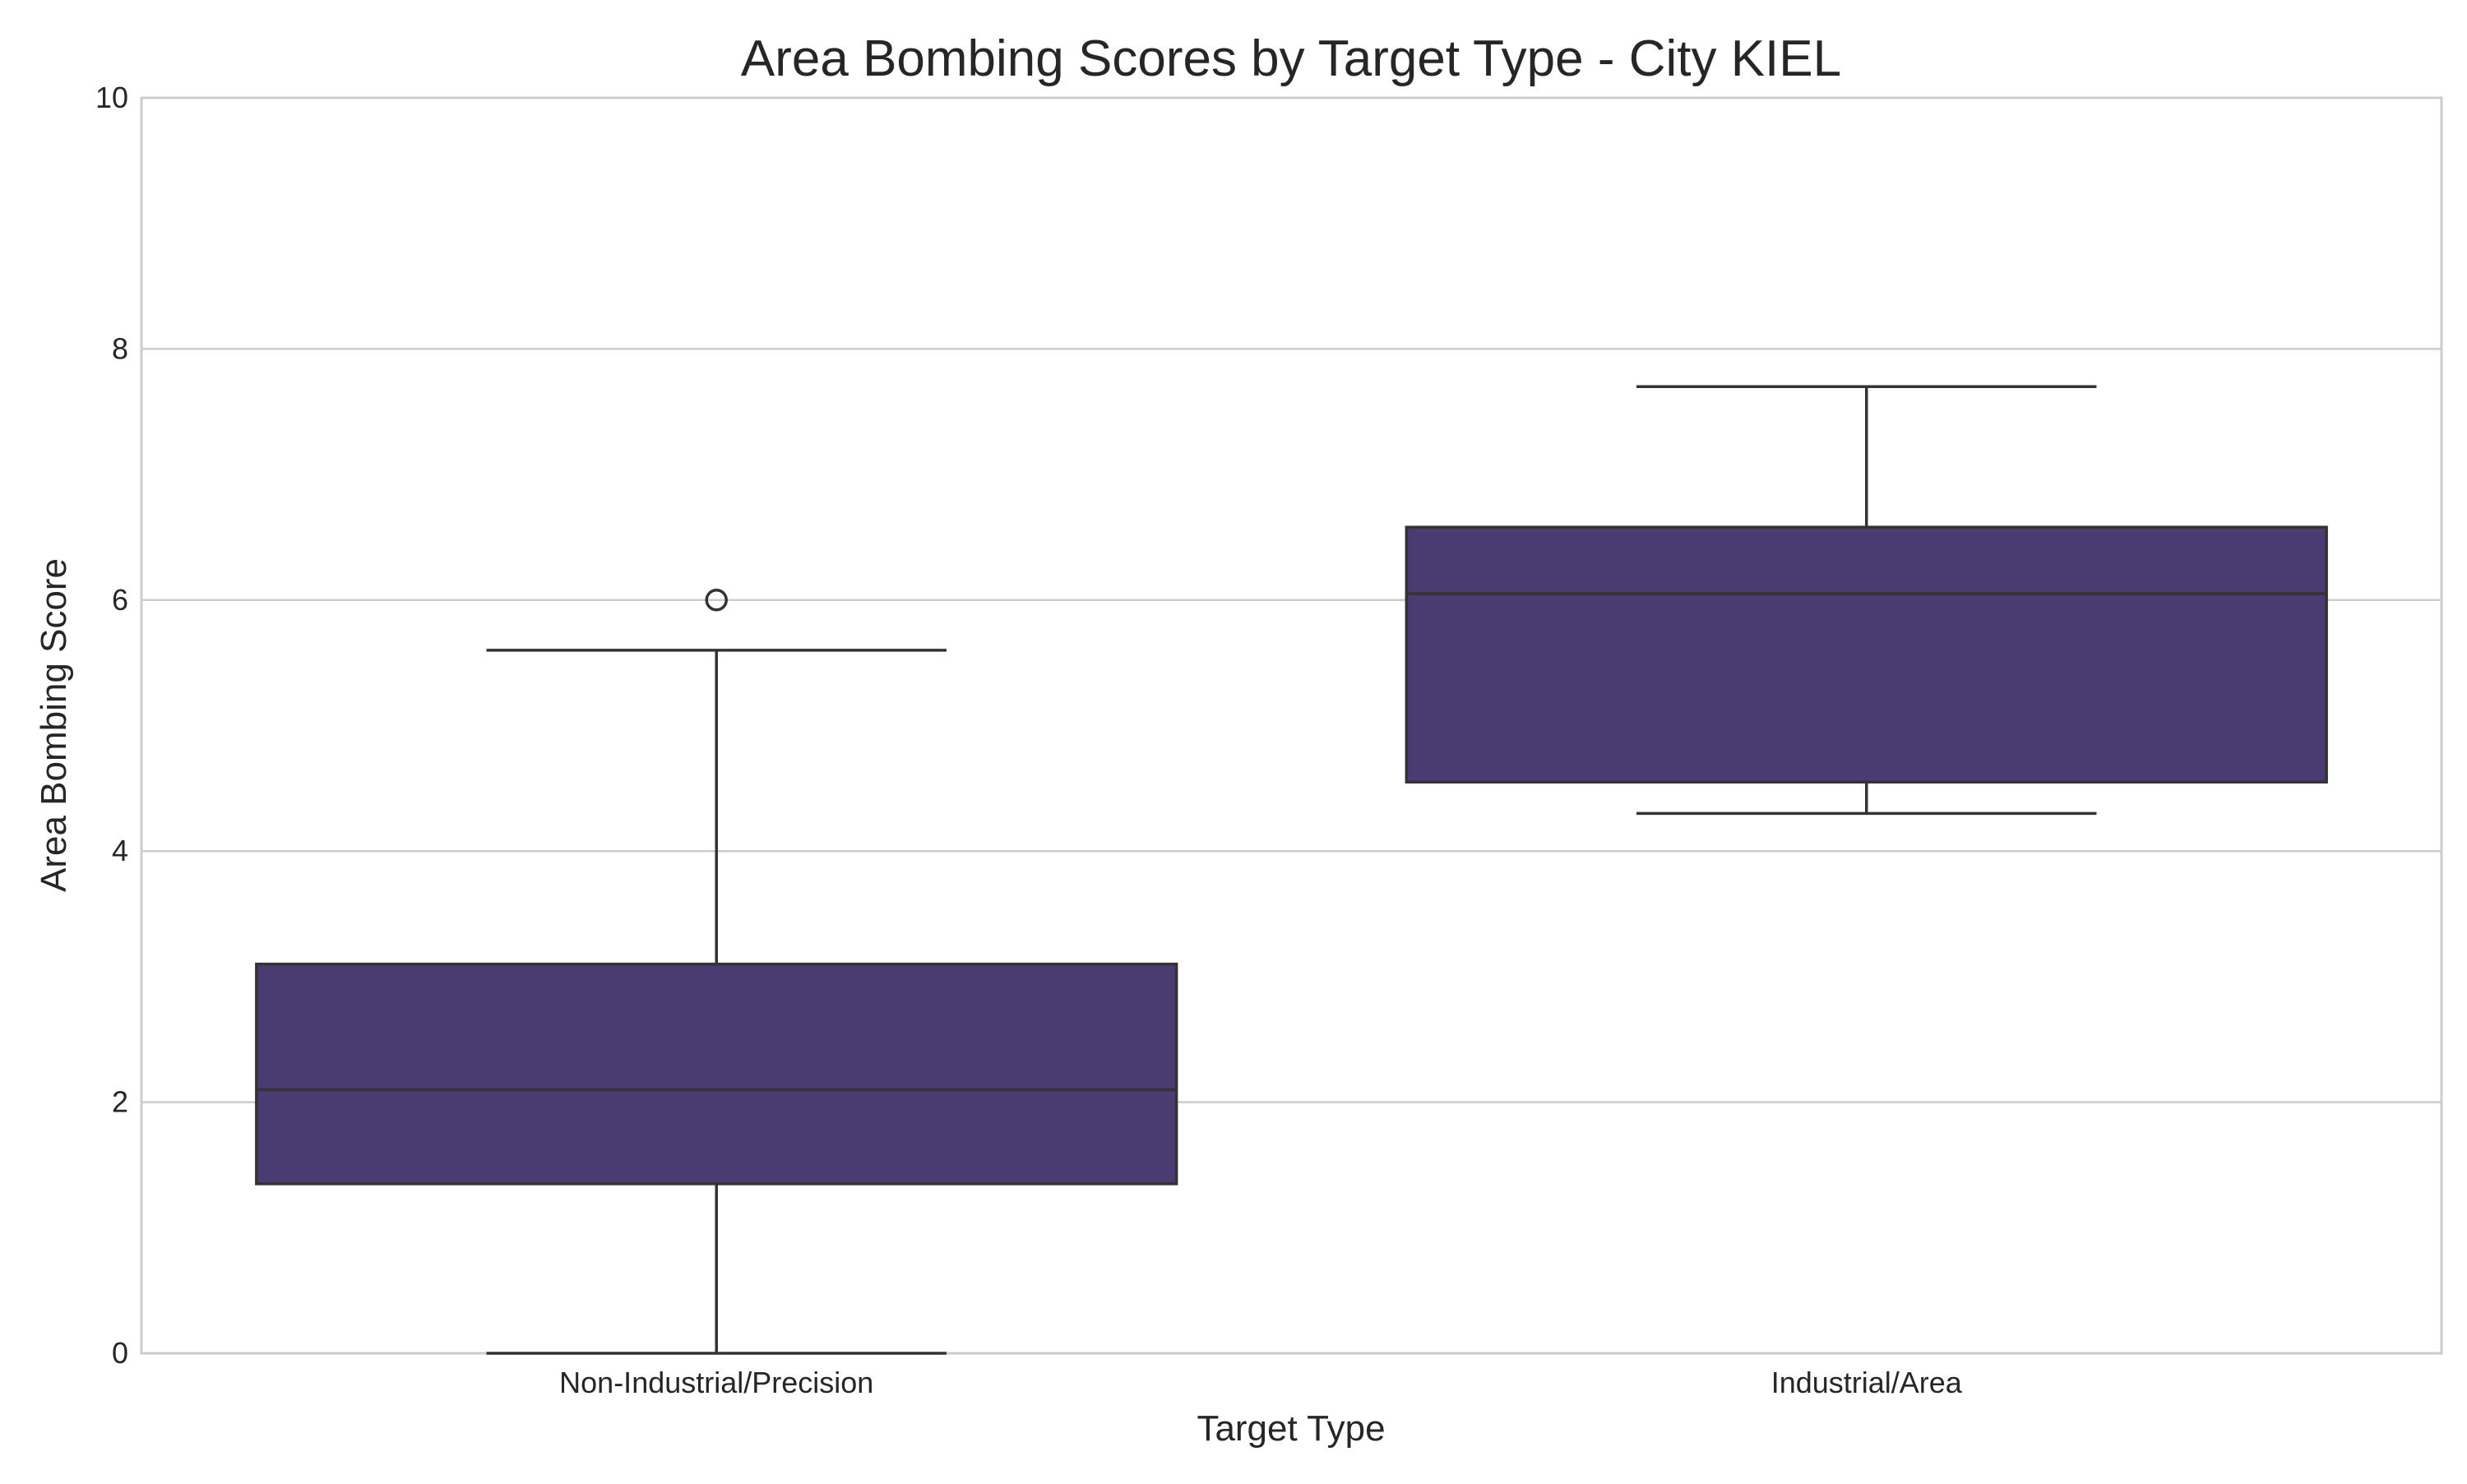 Image resolution: width=2467 pixels, height=1484 pixels. What do you see at coordinates (120, 600) in the screenshot?
I see `y-tick-label: 6` at bounding box center [120, 600].